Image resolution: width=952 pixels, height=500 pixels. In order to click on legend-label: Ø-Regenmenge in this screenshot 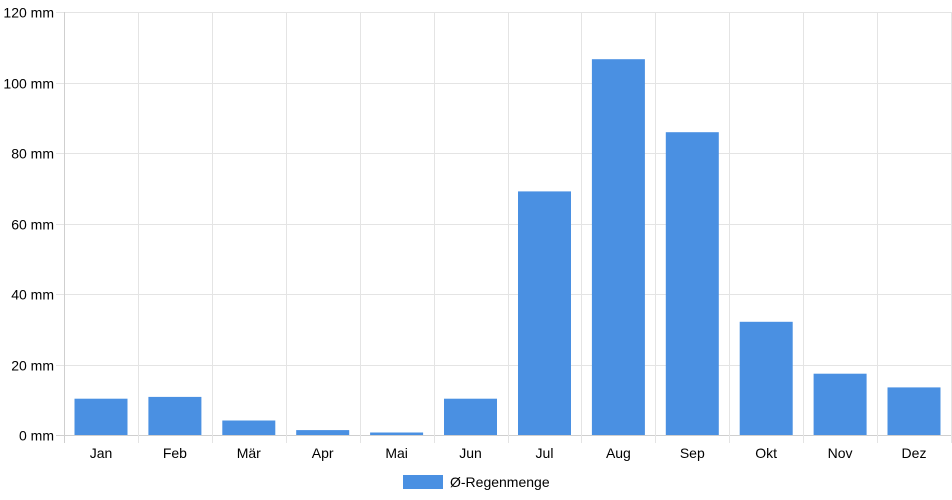, I will do `click(500, 482)`.